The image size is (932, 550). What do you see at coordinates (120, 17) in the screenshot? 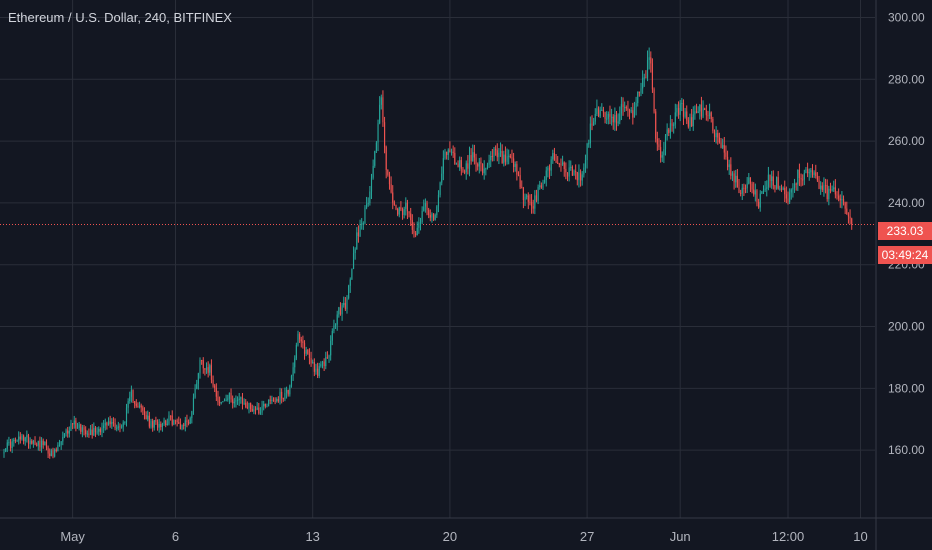
I see `chart-title: Ethereum / U.S. Dollar, 240, BITFINEX` at bounding box center [120, 17].